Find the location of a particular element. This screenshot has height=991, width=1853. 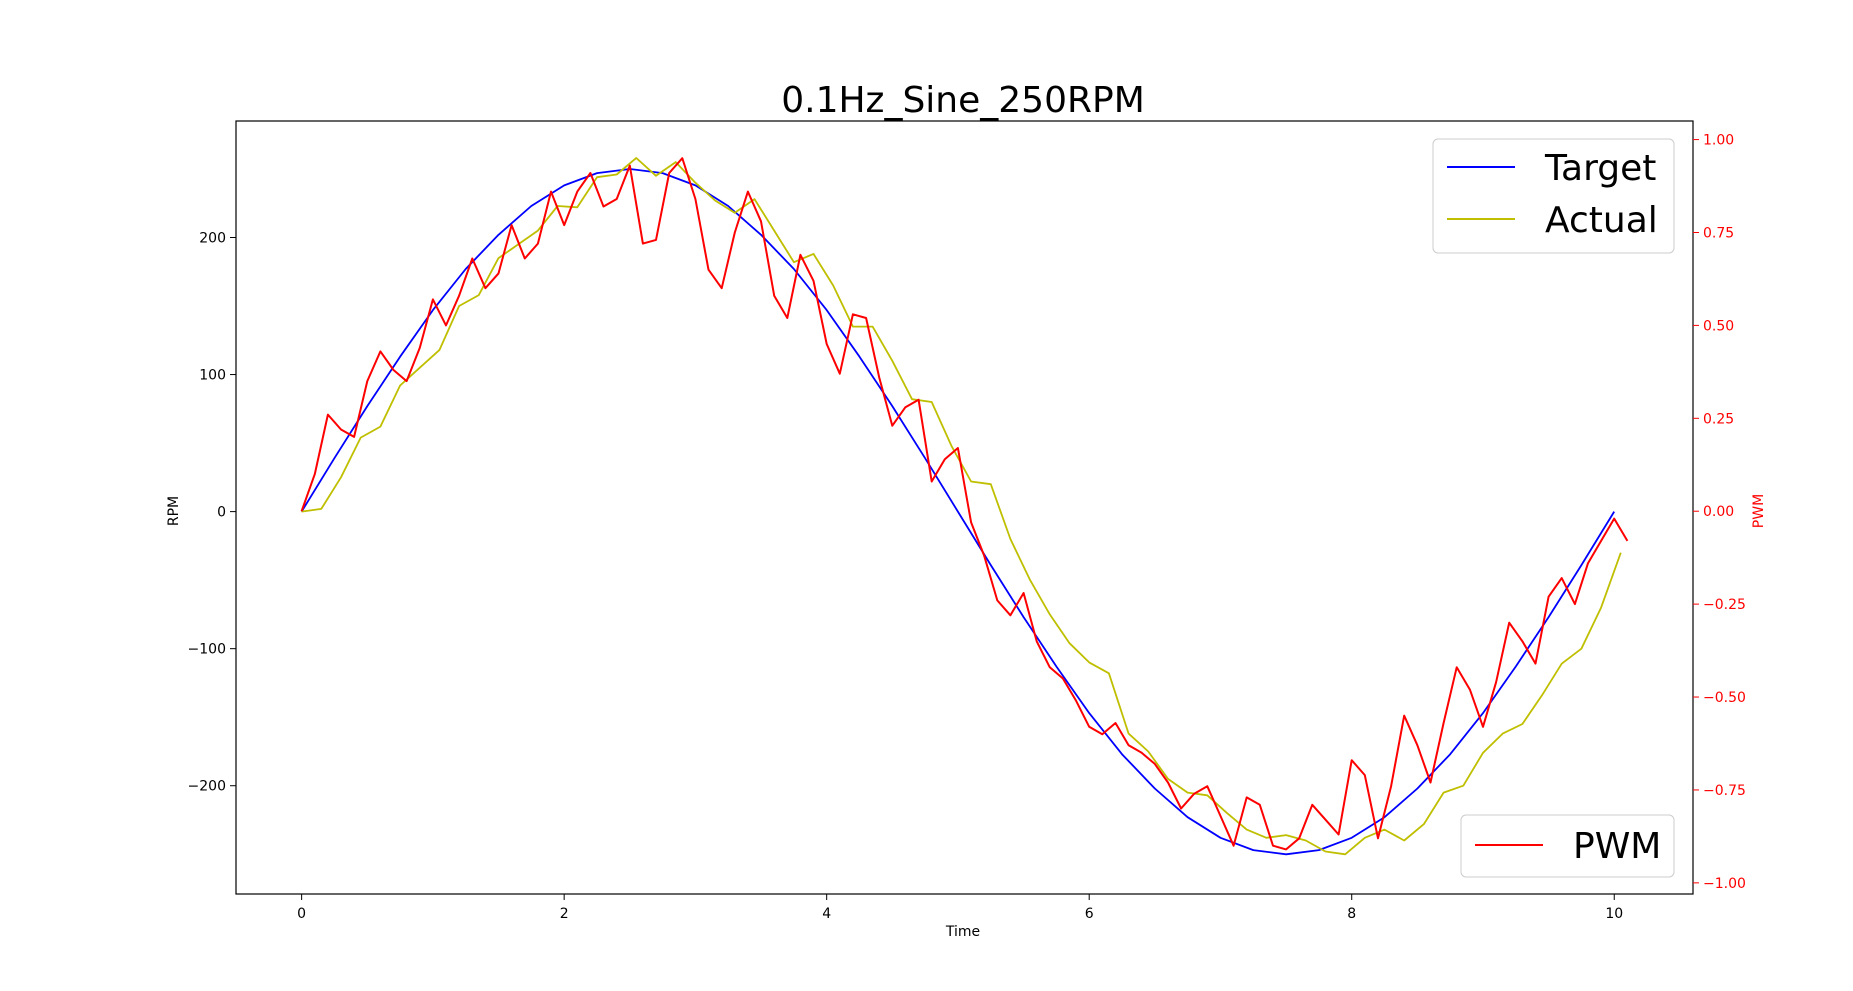

y-tick-label: 100 is located at coordinates (212, 376).